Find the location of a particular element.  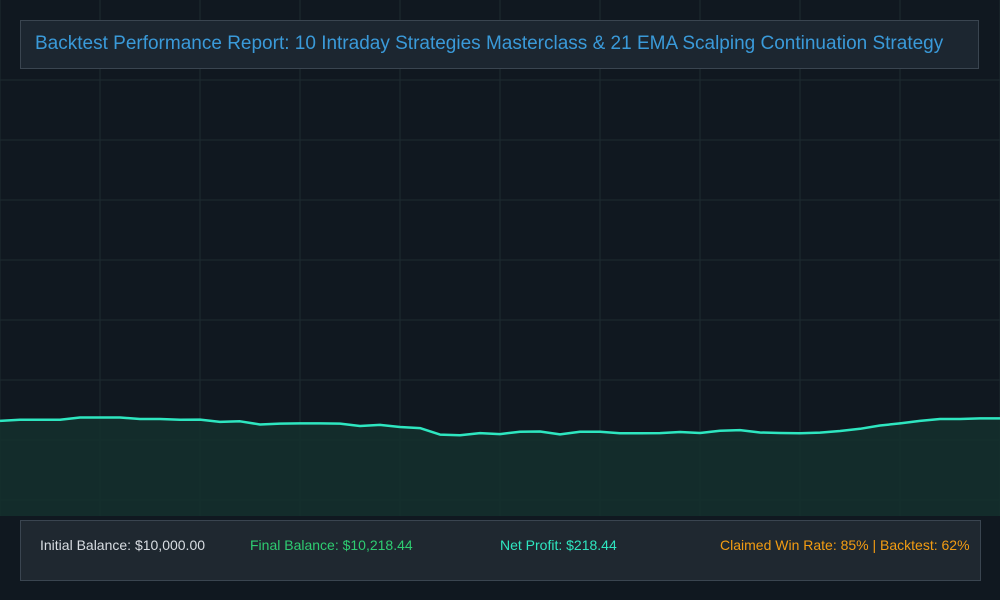

win-rate: Claimed Win Rate: 85% | Backtest: 62% is located at coordinates (845, 545).